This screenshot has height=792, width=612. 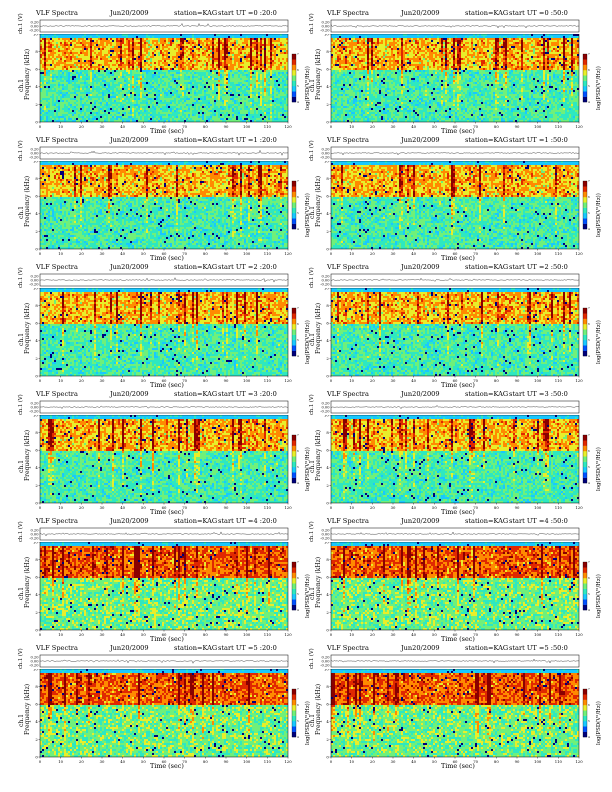 What do you see at coordinates (538, 521) in the screenshot?
I see `panel-start-time: start UT =4 :50:0` at bounding box center [538, 521].